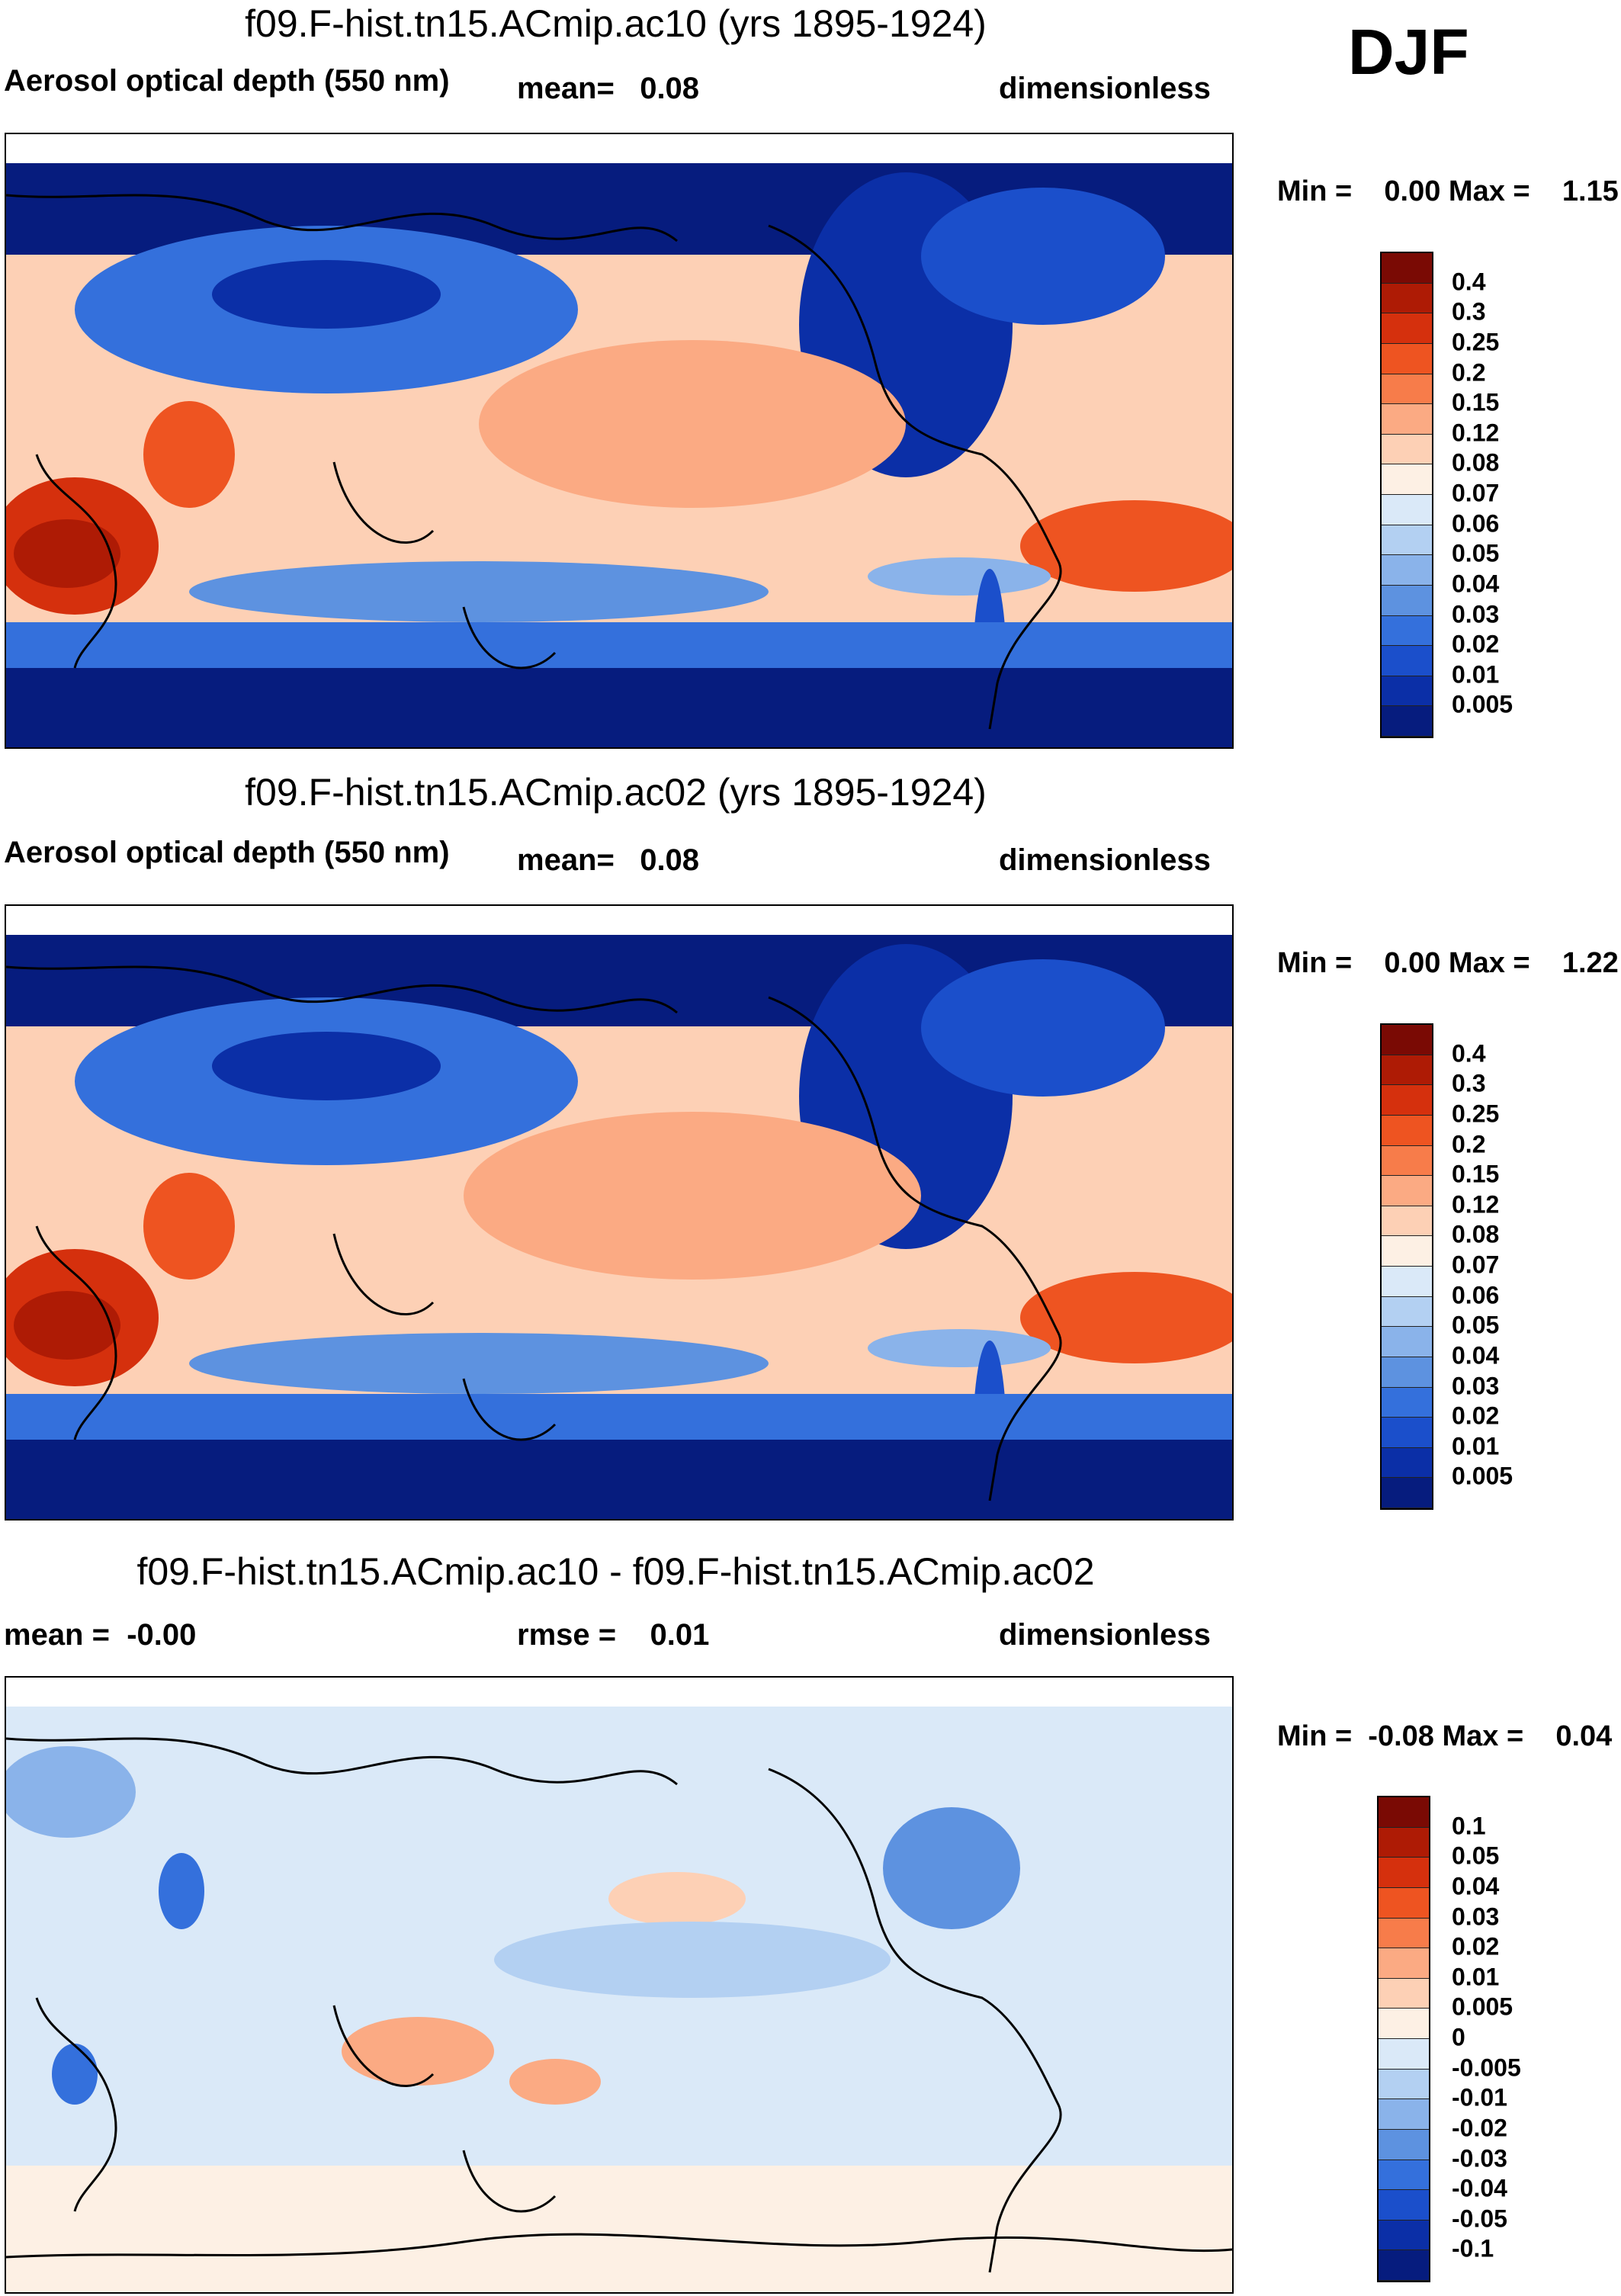  What do you see at coordinates (75, 2074) in the screenshot?
I see `panel3-safrica-neg` at bounding box center [75, 2074].